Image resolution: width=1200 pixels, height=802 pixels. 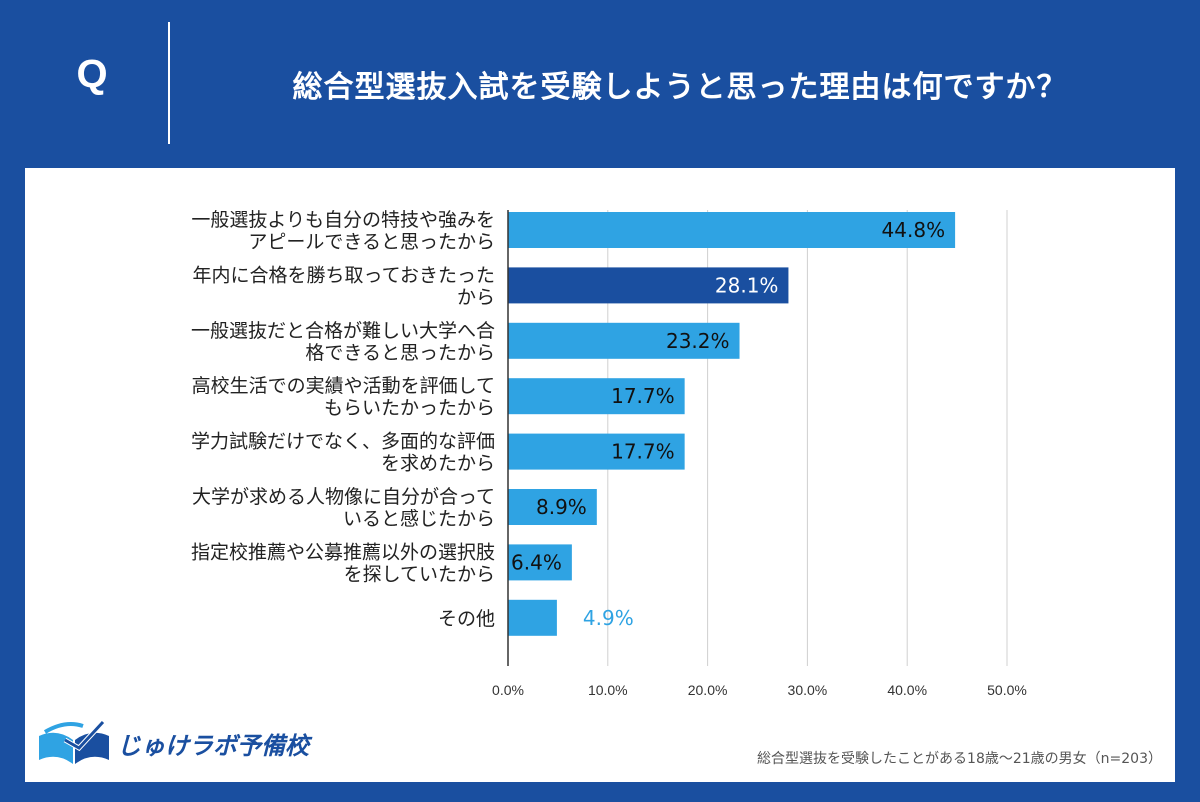 I want to click on category-label: もらいたかったから, so click(x=409, y=408).